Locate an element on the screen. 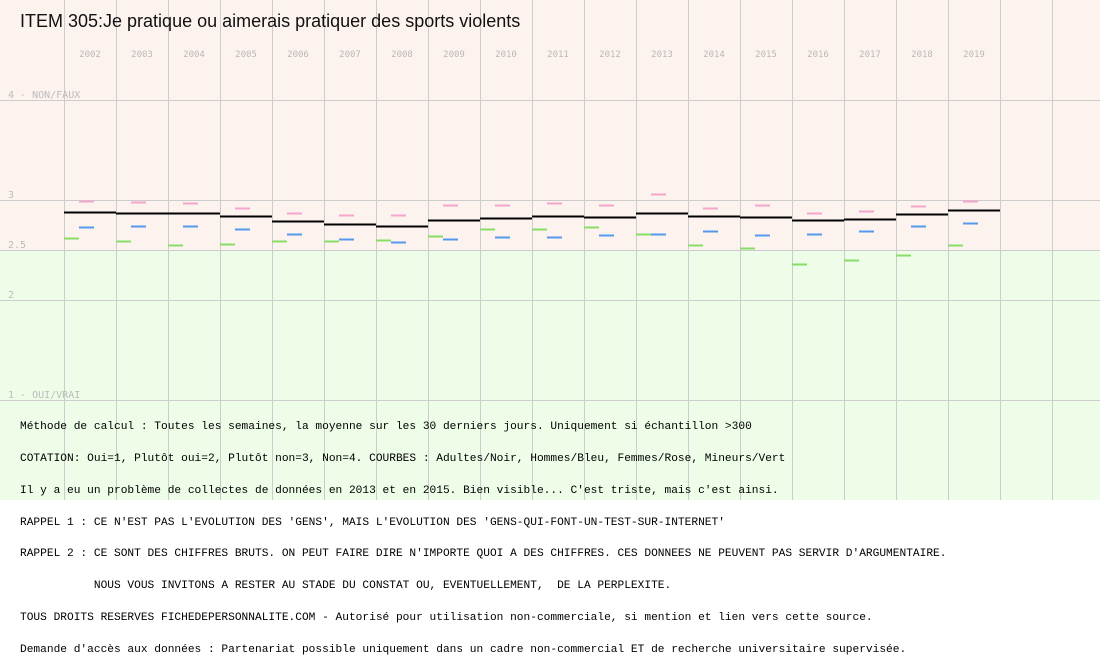 This screenshot has width=1100, height=666. x-tick-label: 2019 is located at coordinates (974, 55).